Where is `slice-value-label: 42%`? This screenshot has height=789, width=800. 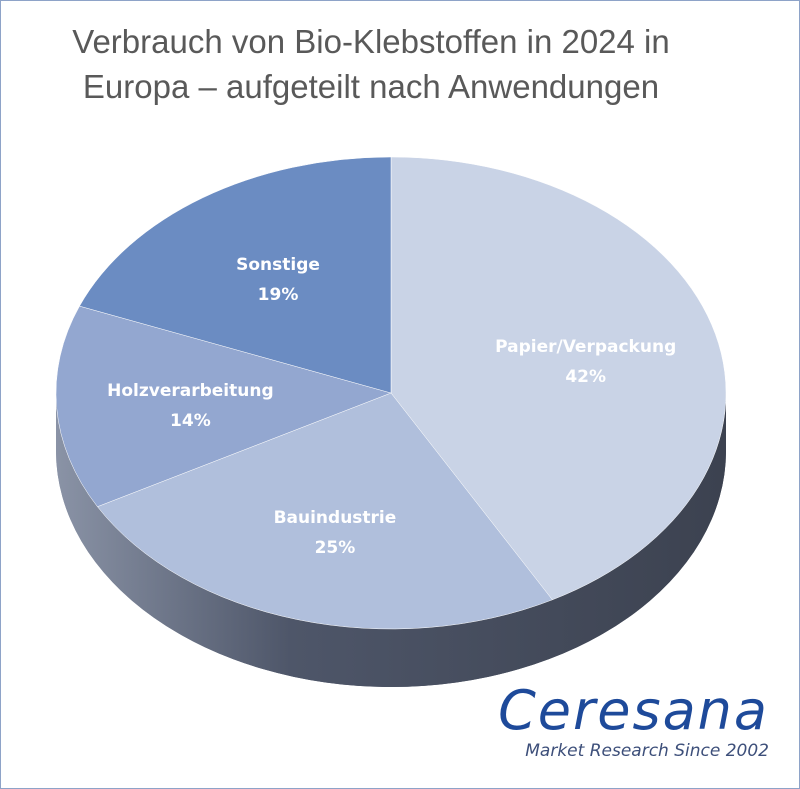 slice-value-label: 42% is located at coordinates (585, 377).